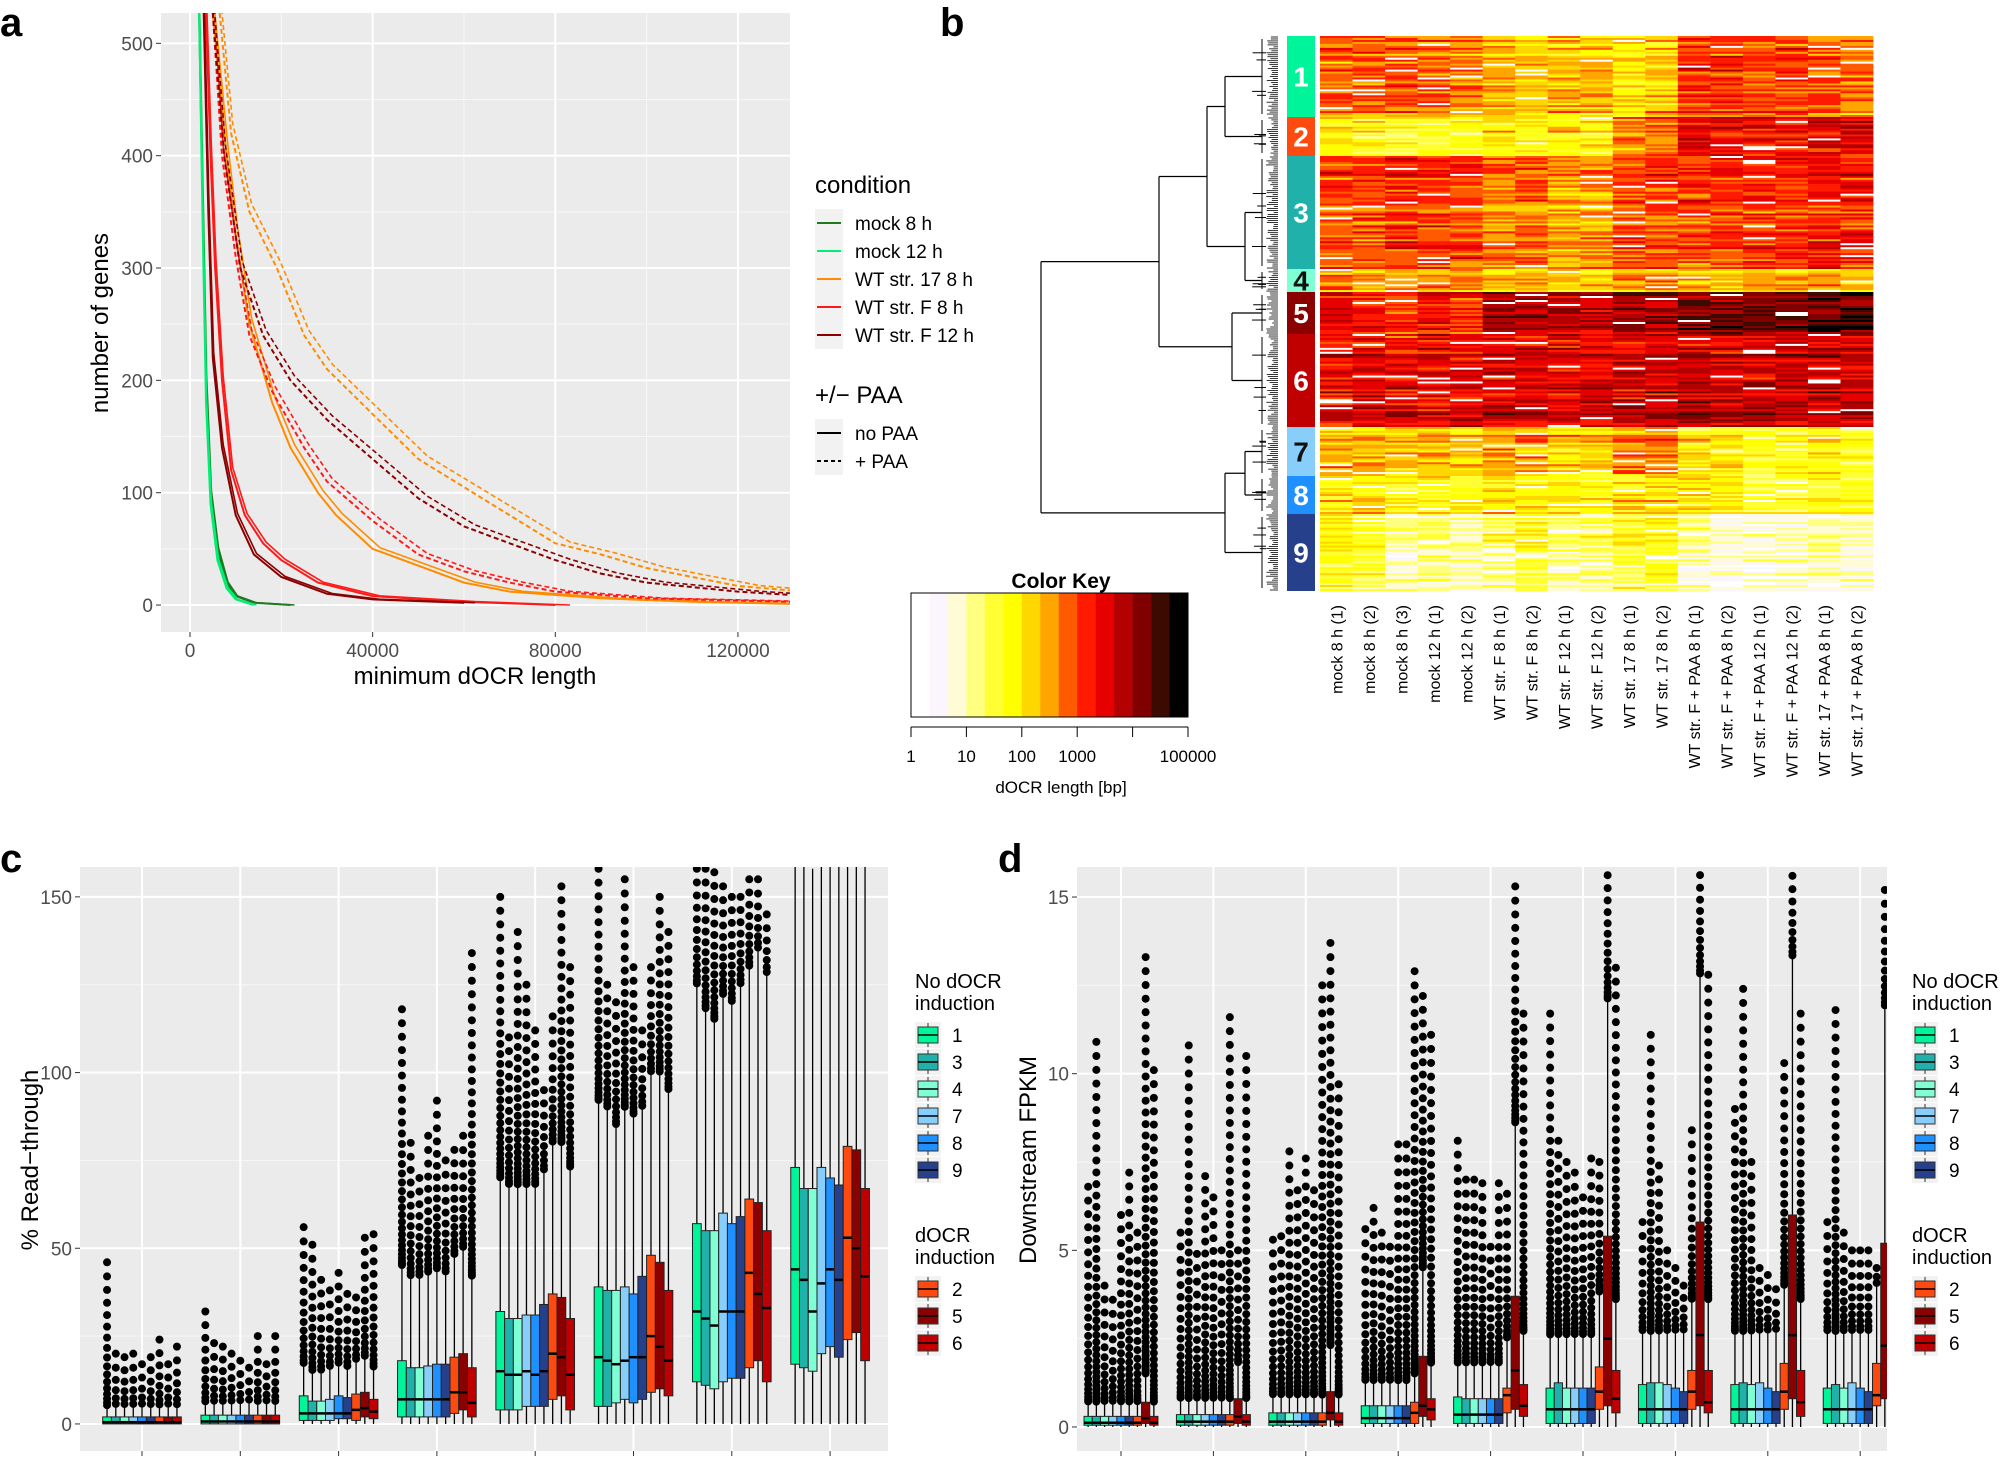  What do you see at coordinates (11, 859) in the screenshot?
I see `panel-label-c: c` at bounding box center [11, 859].